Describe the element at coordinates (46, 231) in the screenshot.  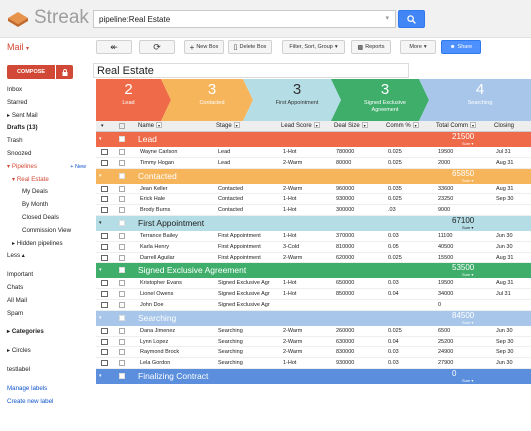
I see `nav-item-commission-view: Commission View` at that location.